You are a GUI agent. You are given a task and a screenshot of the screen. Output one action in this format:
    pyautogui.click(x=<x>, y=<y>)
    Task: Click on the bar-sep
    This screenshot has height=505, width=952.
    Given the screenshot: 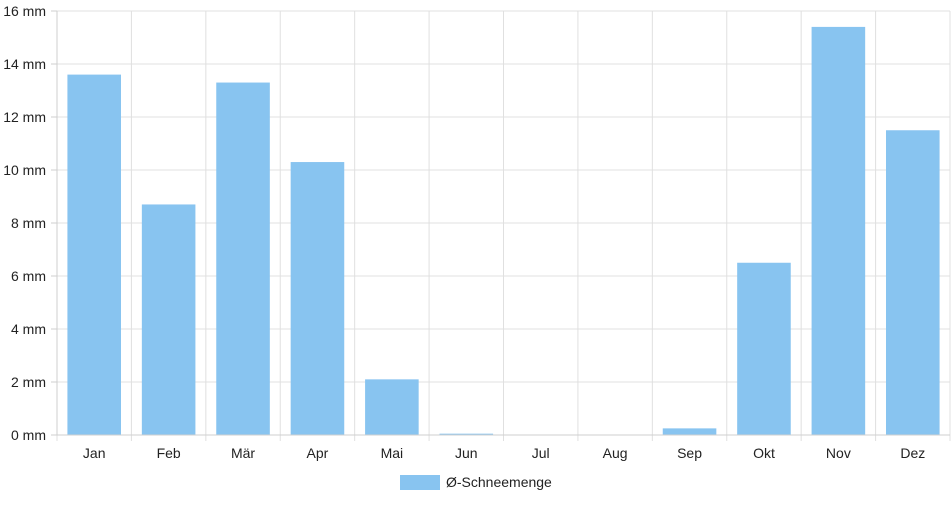 What is the action you would take?
    pyautogui.click(x=689, y=431)
    